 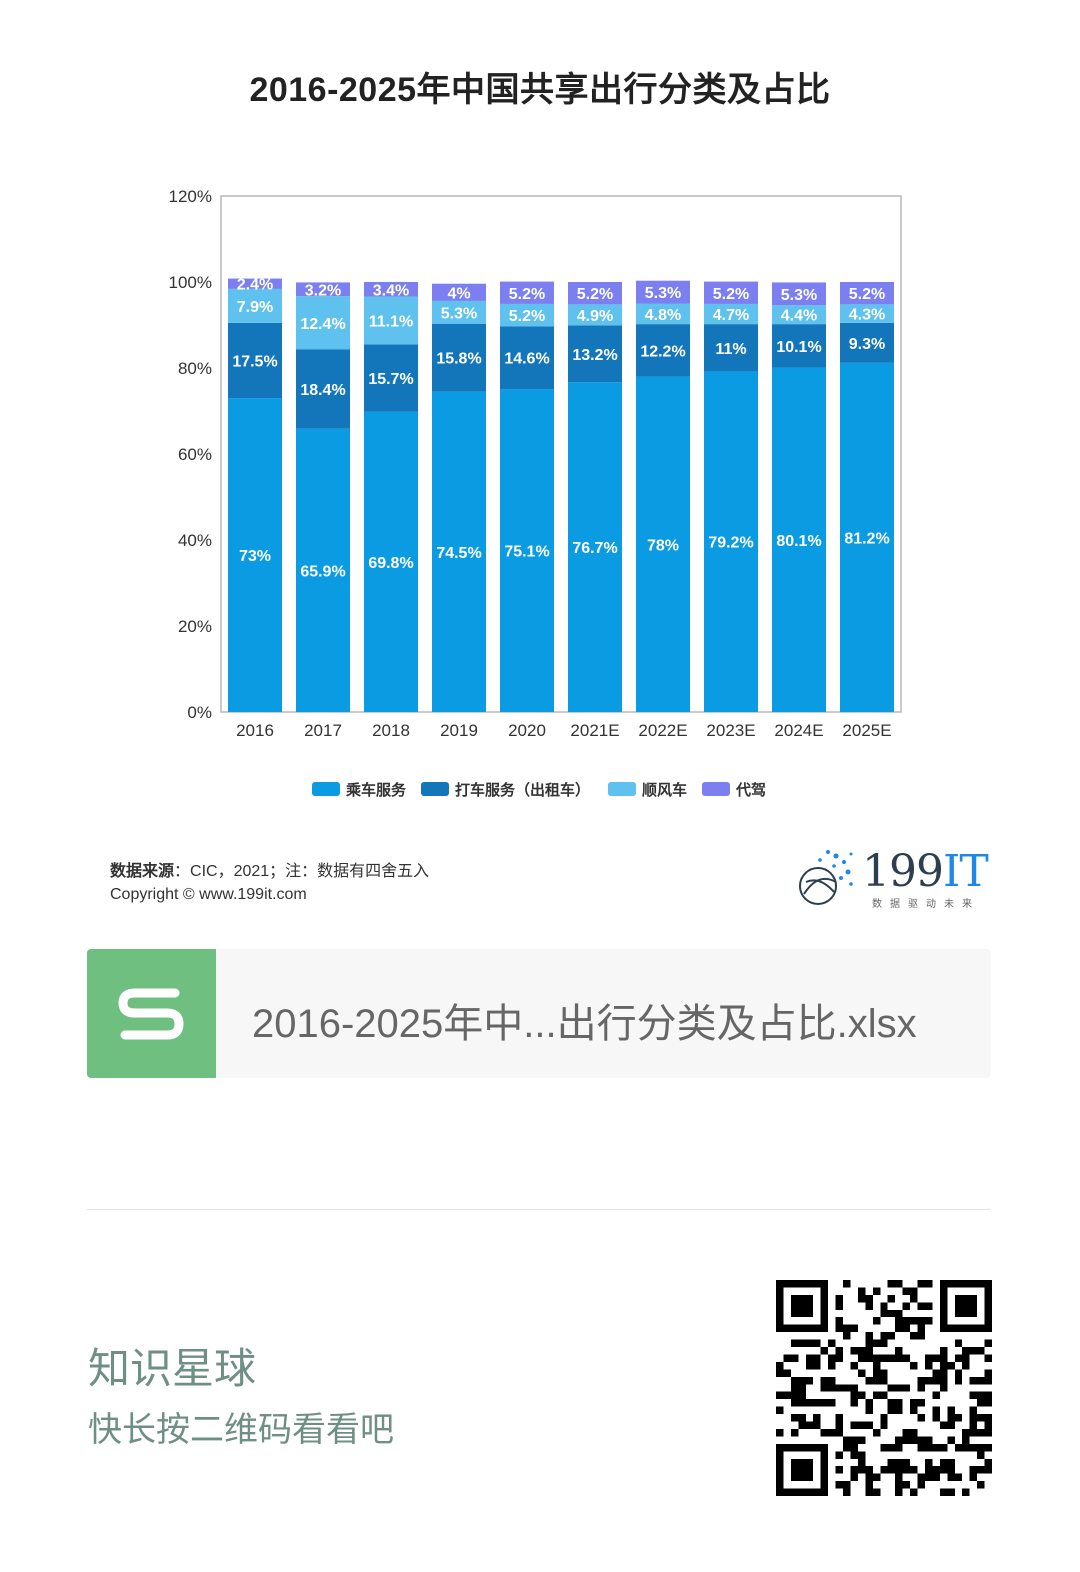 What do you see at coordinates (527, 730) in the screenshot?
I see `x-tick-label: 2020` at bounding box center [527, 730].